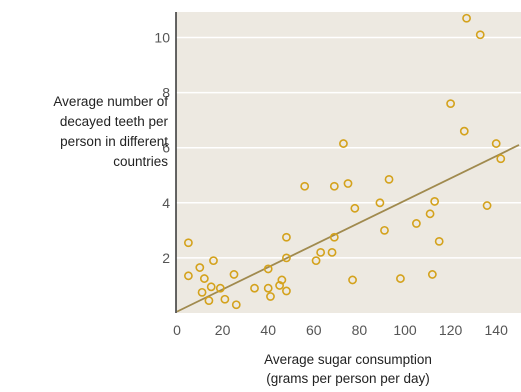 The height and width of the screenshot is (392, 521). I want to click on y-axis-label-line-1: Average number of, so click(110, 101).